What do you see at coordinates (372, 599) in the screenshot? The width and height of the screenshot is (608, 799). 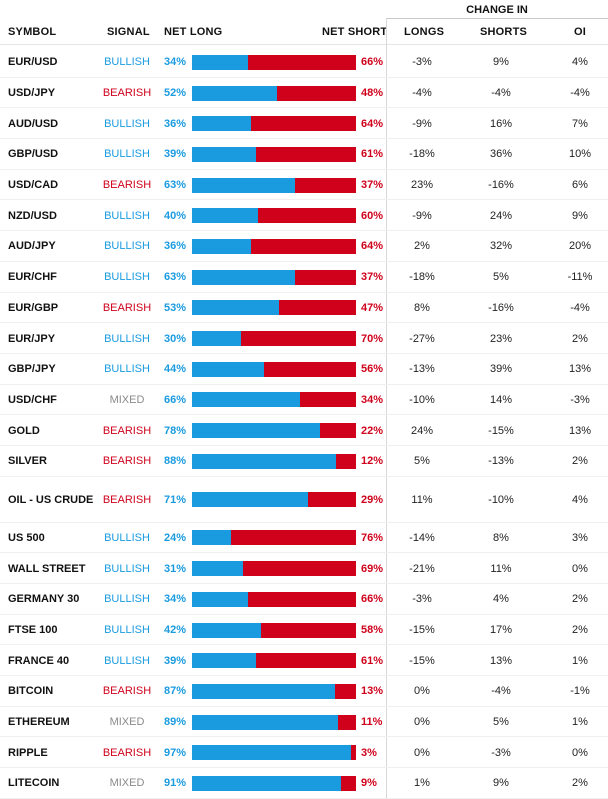 I see `net-short-percent: 66%` at bounding box center [372, 599].